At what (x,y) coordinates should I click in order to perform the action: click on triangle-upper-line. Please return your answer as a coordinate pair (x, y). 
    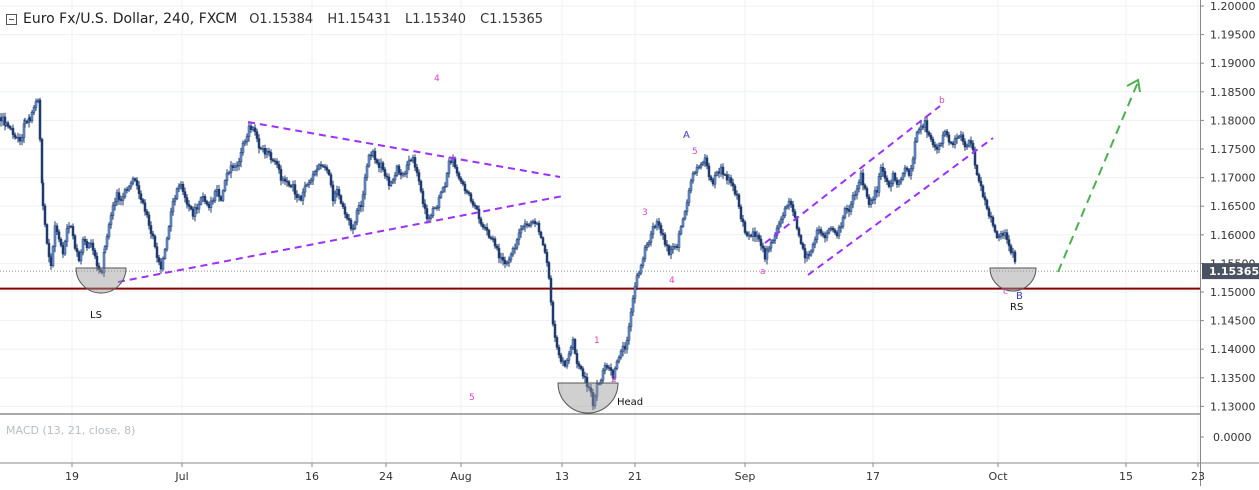
    Looking at the image, I should click on (404, 149).